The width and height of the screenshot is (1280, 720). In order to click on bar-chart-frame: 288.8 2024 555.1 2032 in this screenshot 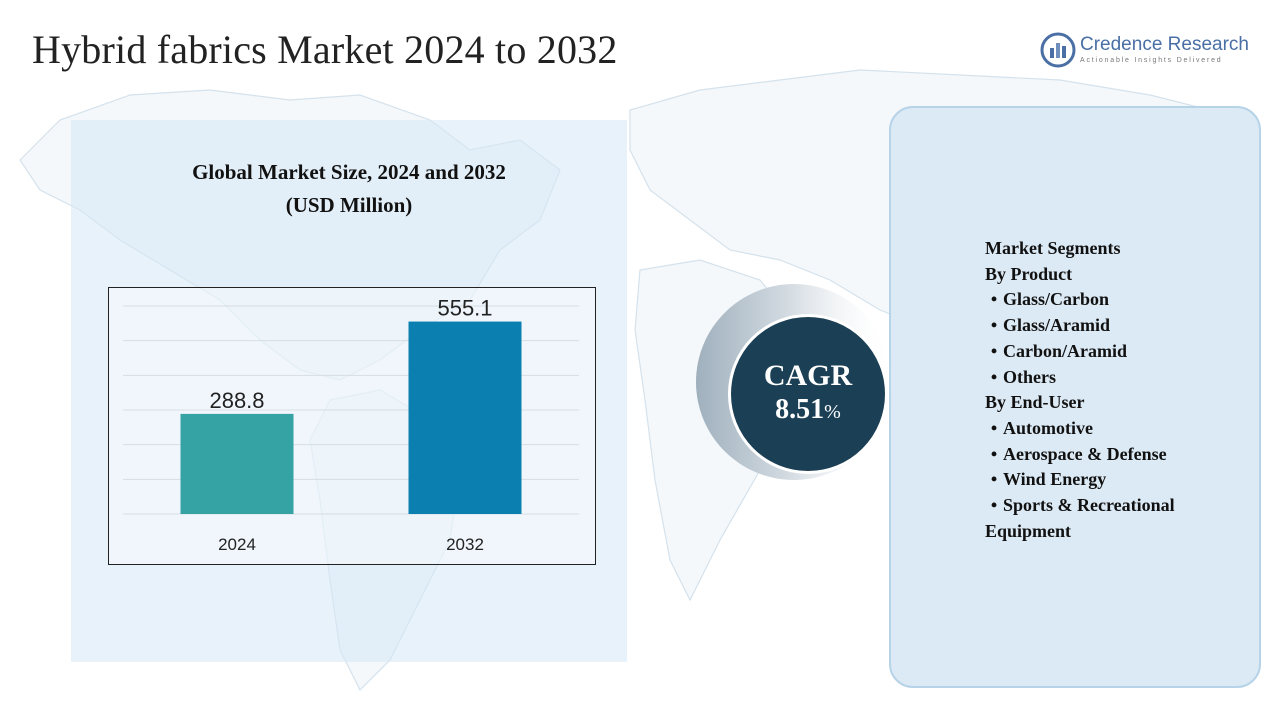, I will do `click(352, 426)`.